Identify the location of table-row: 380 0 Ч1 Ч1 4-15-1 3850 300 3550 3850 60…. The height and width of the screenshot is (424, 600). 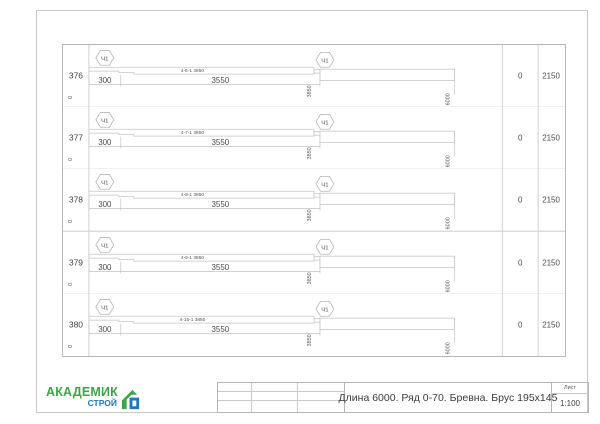
(314, 324).